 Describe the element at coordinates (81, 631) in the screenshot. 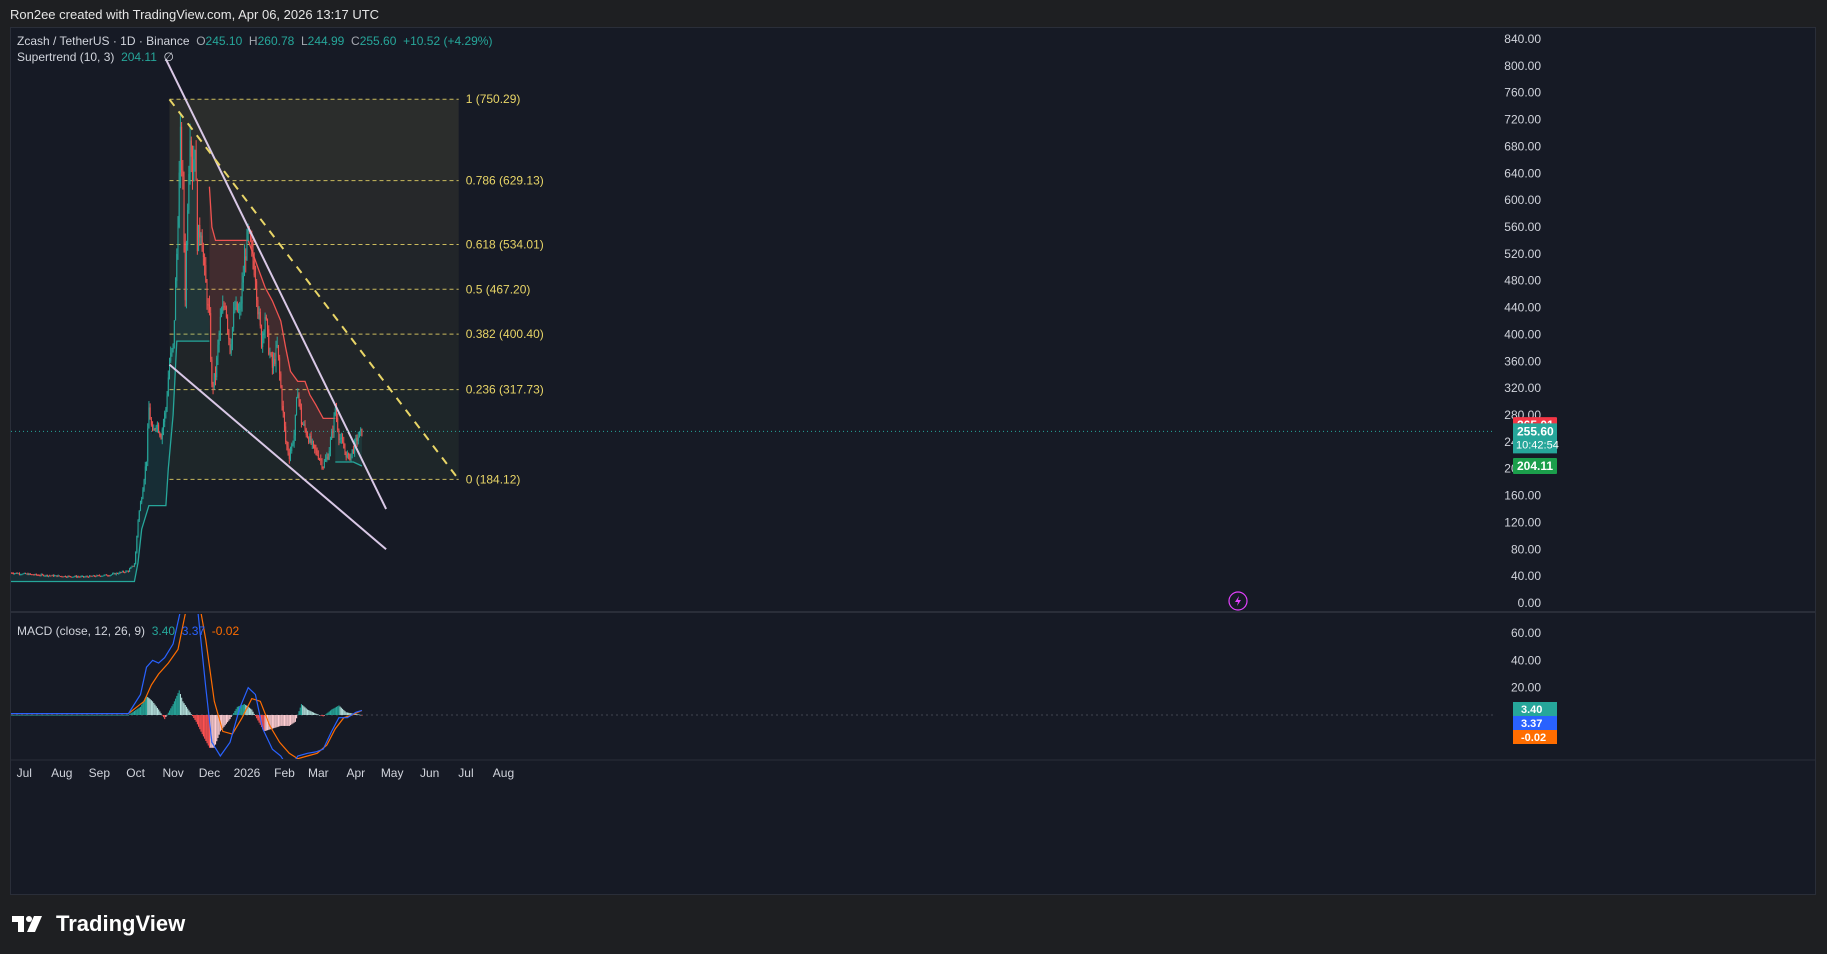

I see `macd-label: MACD (close, 12, 26, 9)` at that location.